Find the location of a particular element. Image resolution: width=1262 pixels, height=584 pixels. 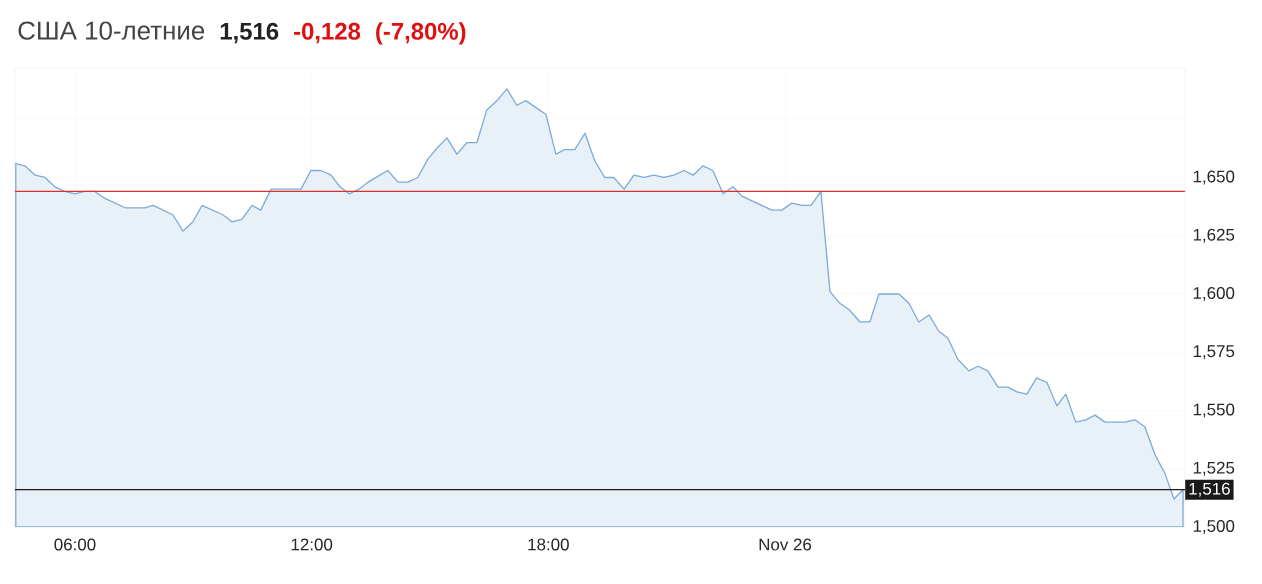

text: -0,128 is located at coordinates (327, 33).